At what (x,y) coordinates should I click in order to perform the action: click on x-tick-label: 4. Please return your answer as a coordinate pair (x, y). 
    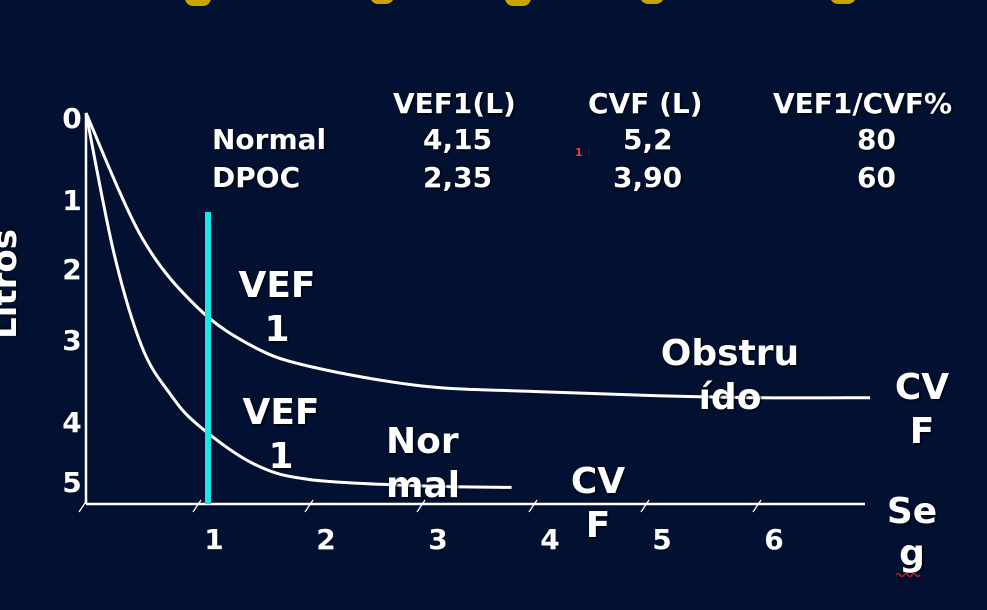
    Looking at the image, I should click on (549, 539).